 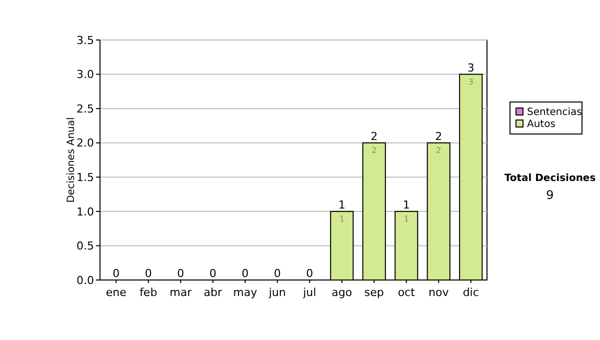 What do you see at coordinates (471, 81) in the screenshot?
I see `data-label: 3` at bounding box center [471, 81].